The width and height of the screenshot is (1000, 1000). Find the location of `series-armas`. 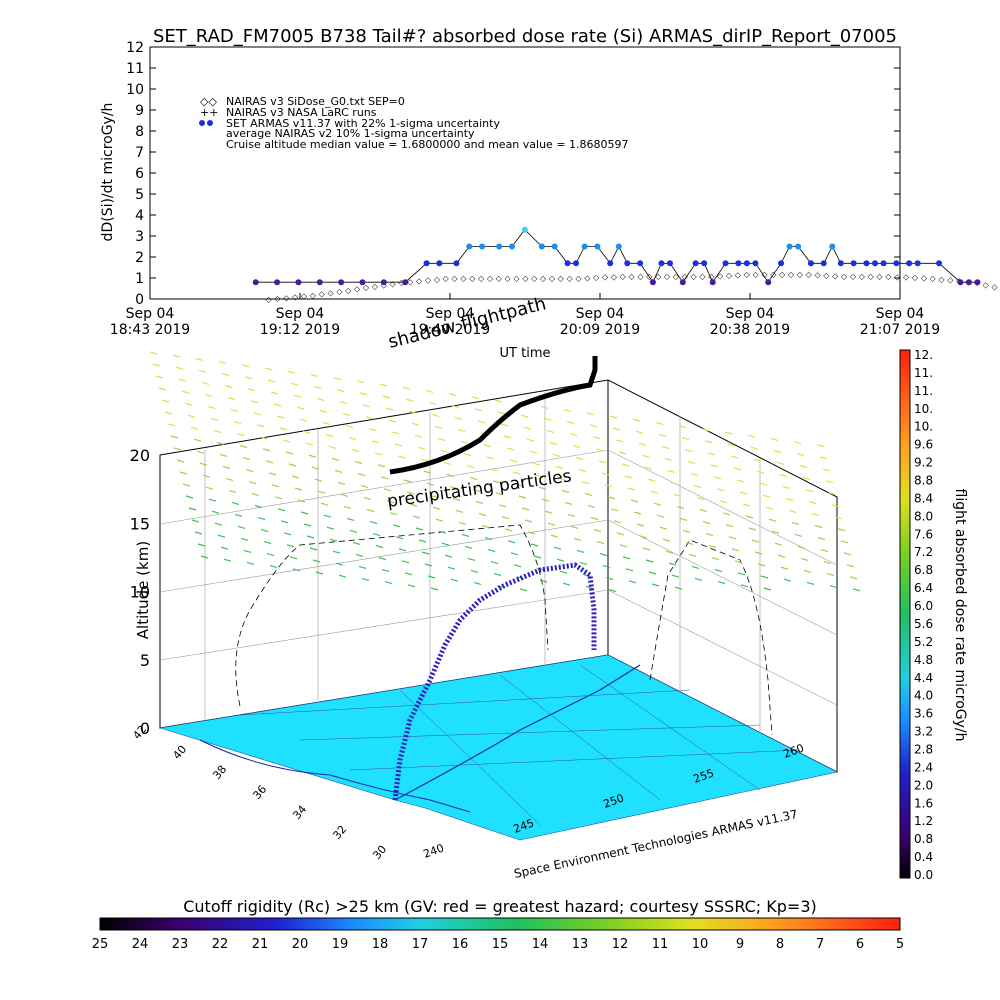

series-armas is located at coordinates (616, 256).